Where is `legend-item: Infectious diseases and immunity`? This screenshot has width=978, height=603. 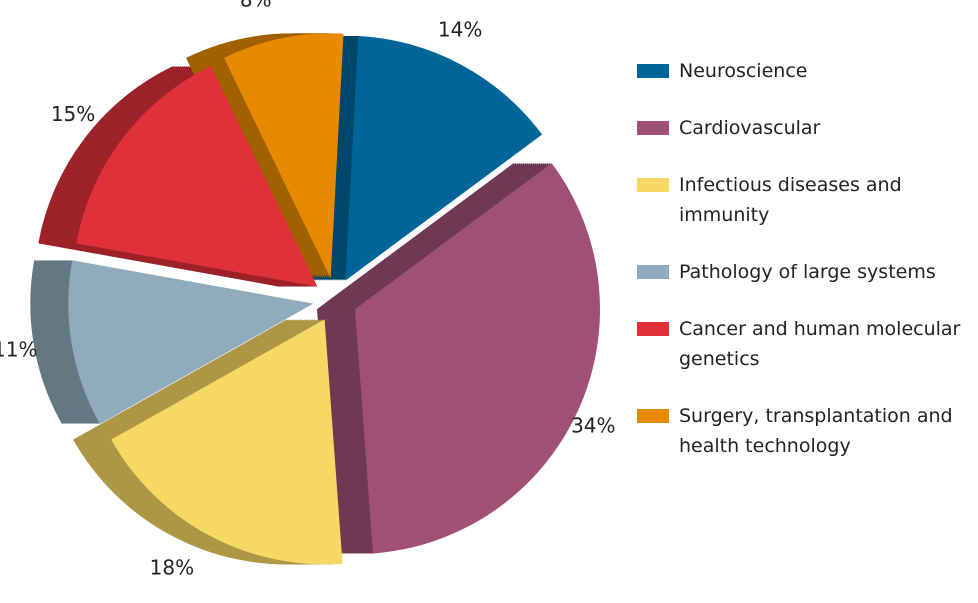 legend-item: Infectious diseases and immunity is located at coordinates (802, 201).